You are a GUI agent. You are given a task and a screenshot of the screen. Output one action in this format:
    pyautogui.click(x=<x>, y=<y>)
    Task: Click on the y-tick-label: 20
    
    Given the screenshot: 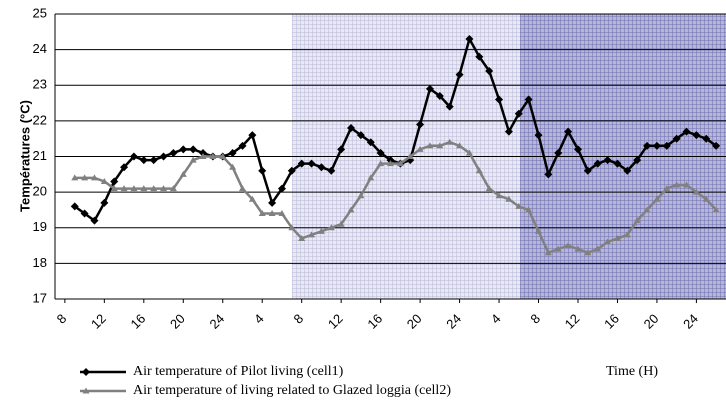 What is the action you would take?
    pyautogui.click(x=40, y=191)
    